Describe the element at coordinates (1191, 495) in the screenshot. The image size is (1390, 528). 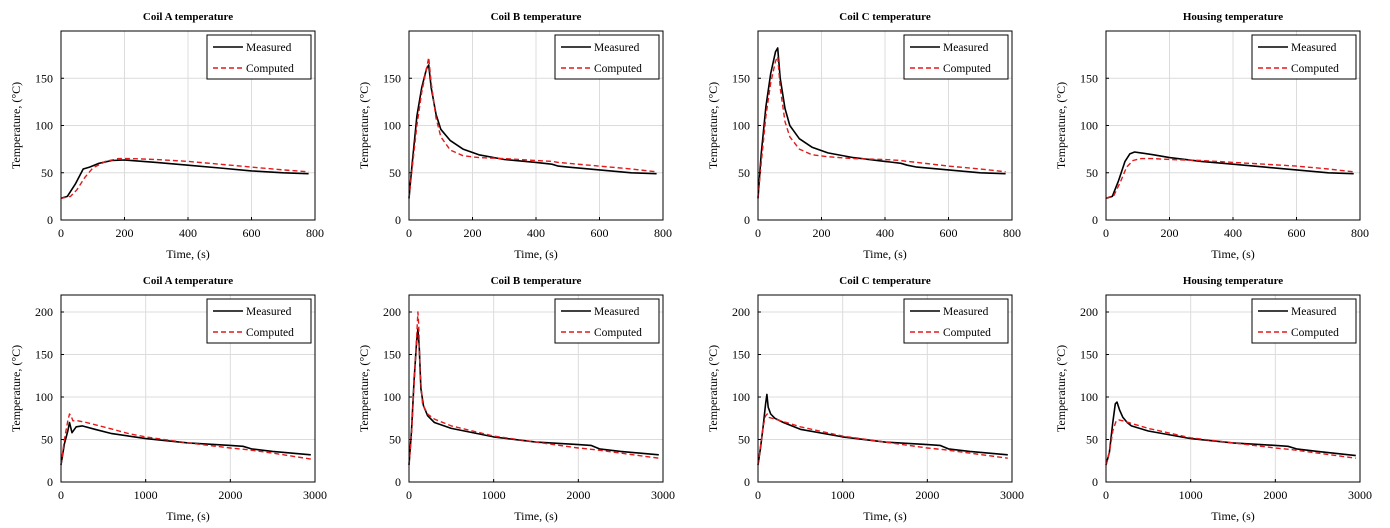
I see `x-tick-label: 1000` at that location.